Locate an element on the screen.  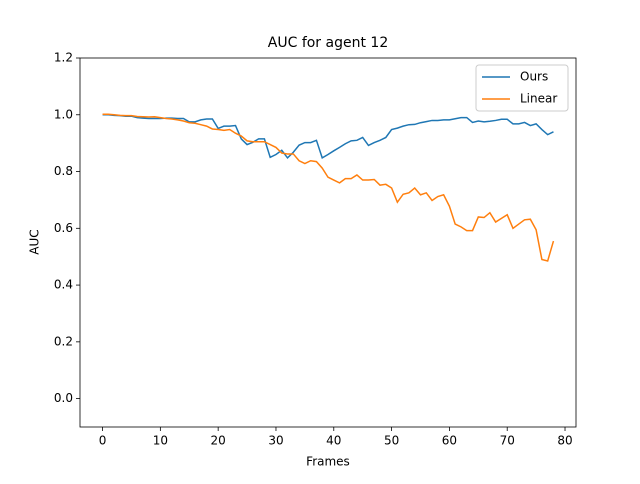
x-tick-label: 60 is located at coordinates (449, 441).